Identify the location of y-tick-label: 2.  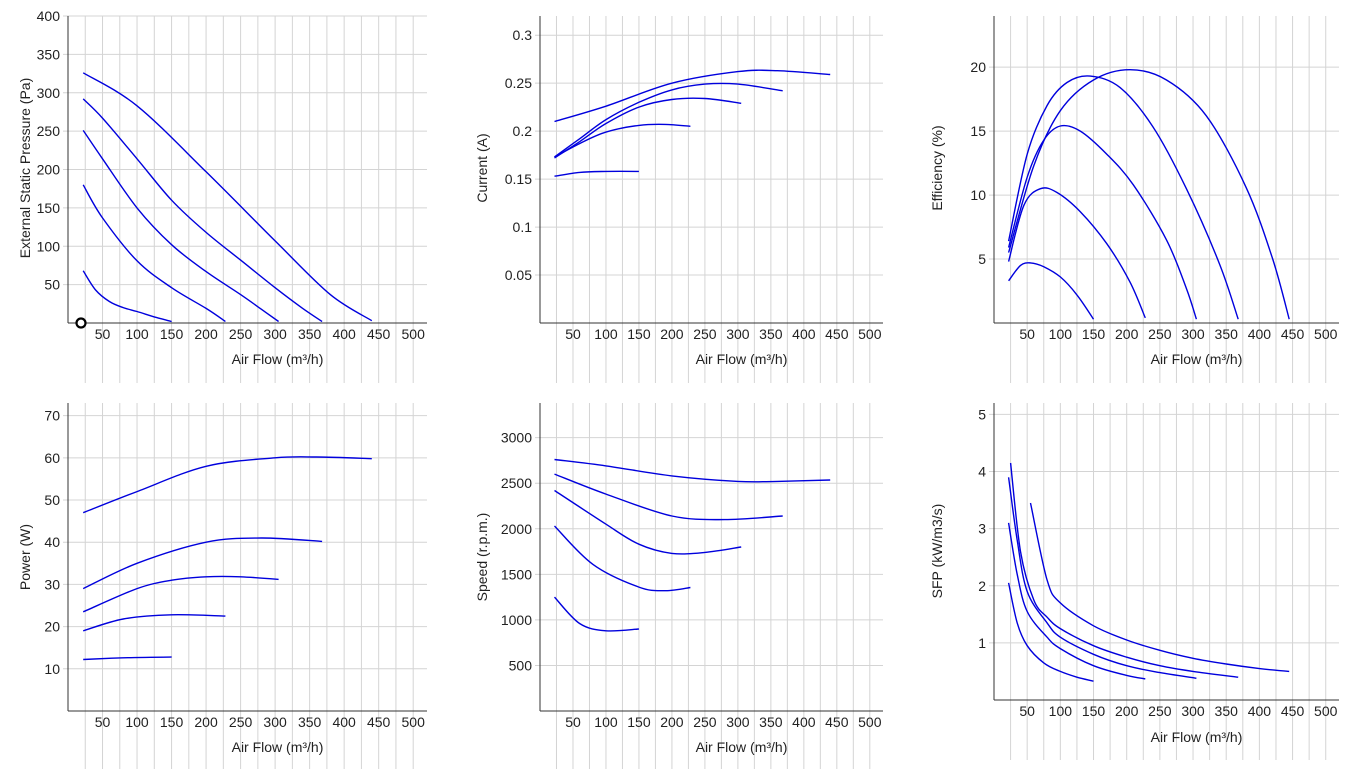
(982, 586).